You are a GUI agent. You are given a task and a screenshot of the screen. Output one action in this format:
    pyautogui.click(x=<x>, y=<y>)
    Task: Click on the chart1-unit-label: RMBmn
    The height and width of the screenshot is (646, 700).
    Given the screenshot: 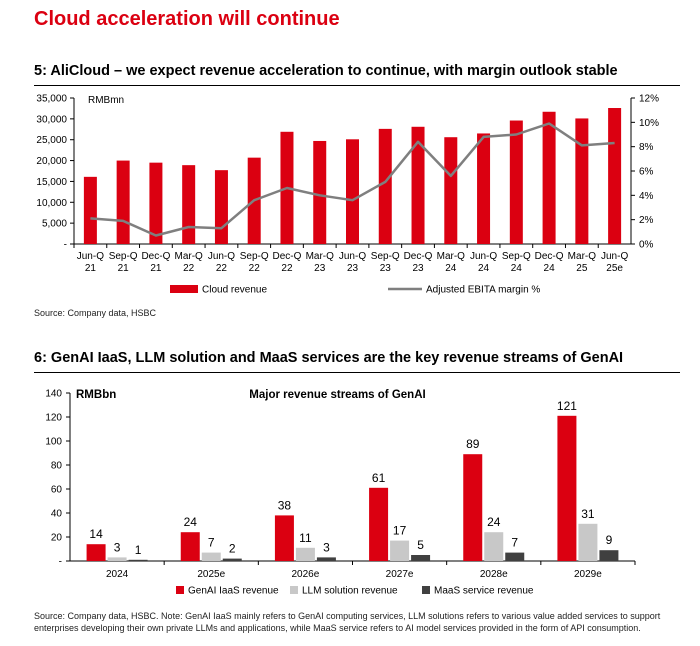 What is the action you would take?
    pyautogui.click(x=106, y=100)
    